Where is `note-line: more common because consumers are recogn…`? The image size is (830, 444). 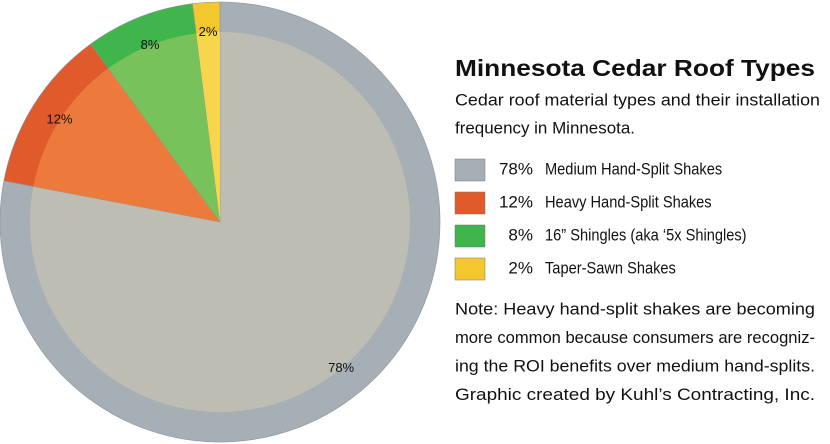
note-line: more common because consumers are recogn… is located at coordinates (635, 337).